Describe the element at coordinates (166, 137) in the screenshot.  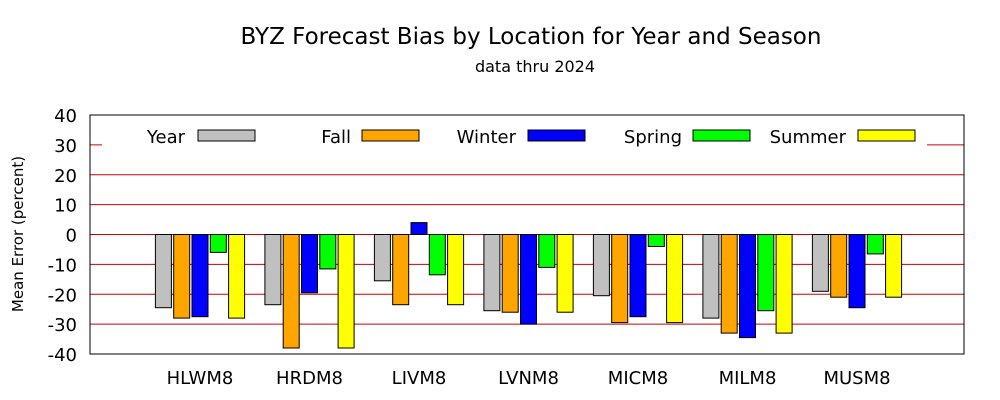
I see `legend-label: Year` at that location.